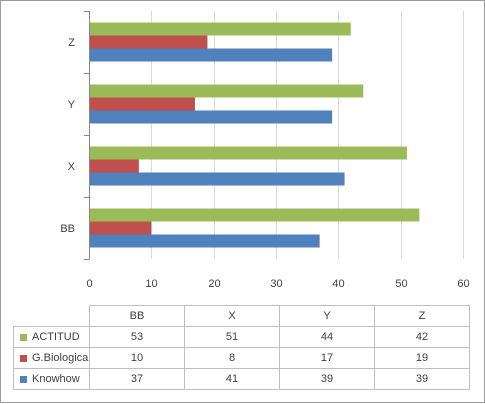 This screenshot has width=485, height=404. What do you see at coordinates (232, 358) in the screenshot?
I see `table-cell: 8` at bounding box center [232, 358].